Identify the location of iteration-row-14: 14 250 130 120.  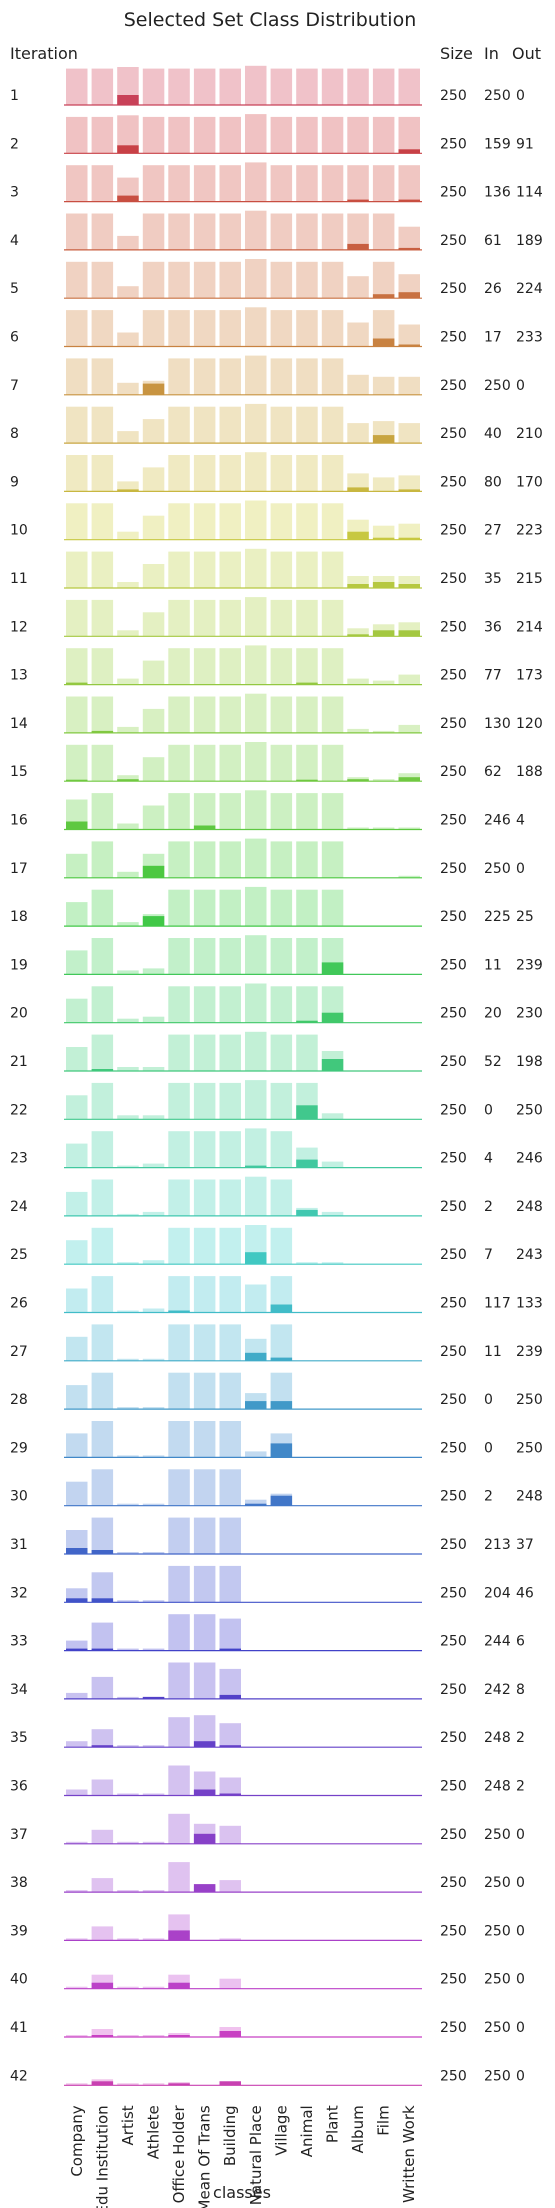
(276, 713).